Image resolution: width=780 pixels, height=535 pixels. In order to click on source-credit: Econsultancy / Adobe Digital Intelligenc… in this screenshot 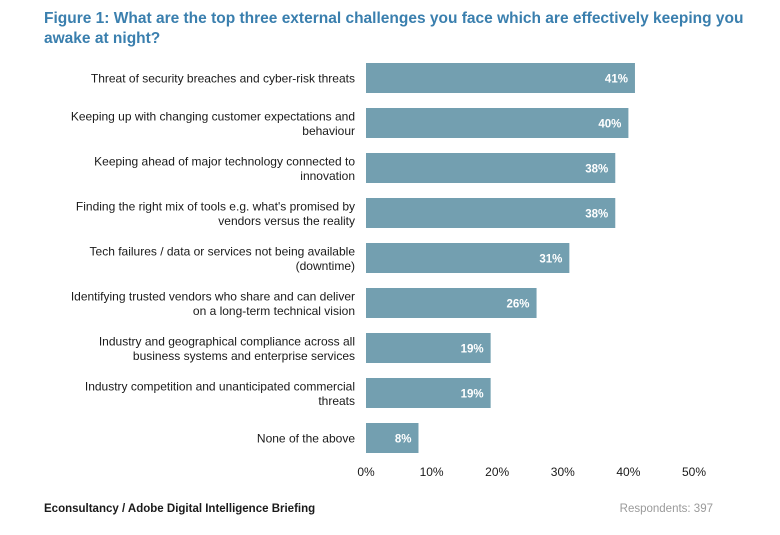, I will do `click(180, 509)`.